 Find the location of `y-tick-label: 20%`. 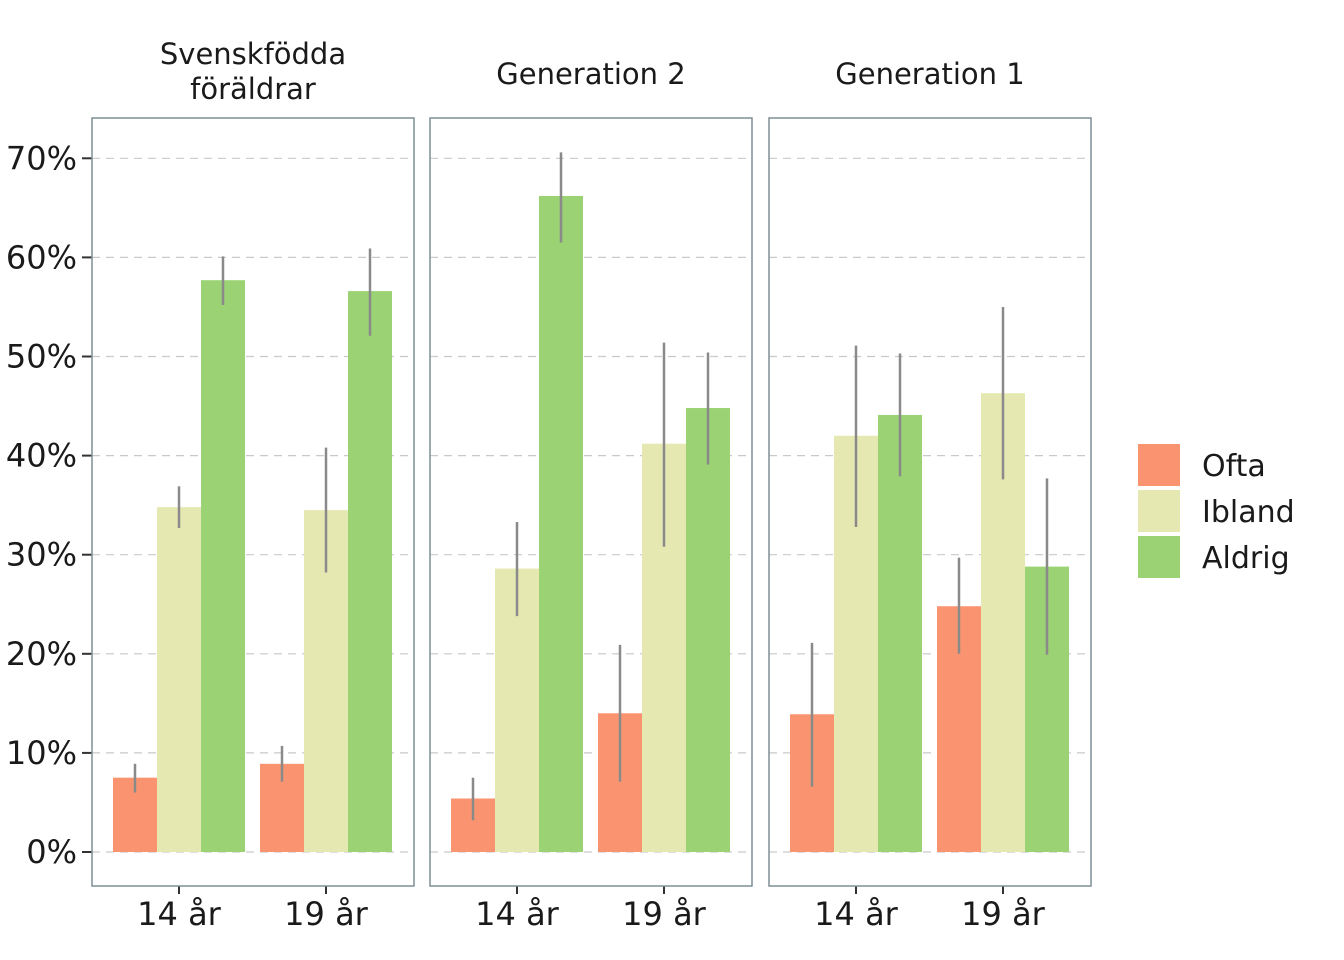

y-tick-label: 20% is located at coordinates (41, 654).